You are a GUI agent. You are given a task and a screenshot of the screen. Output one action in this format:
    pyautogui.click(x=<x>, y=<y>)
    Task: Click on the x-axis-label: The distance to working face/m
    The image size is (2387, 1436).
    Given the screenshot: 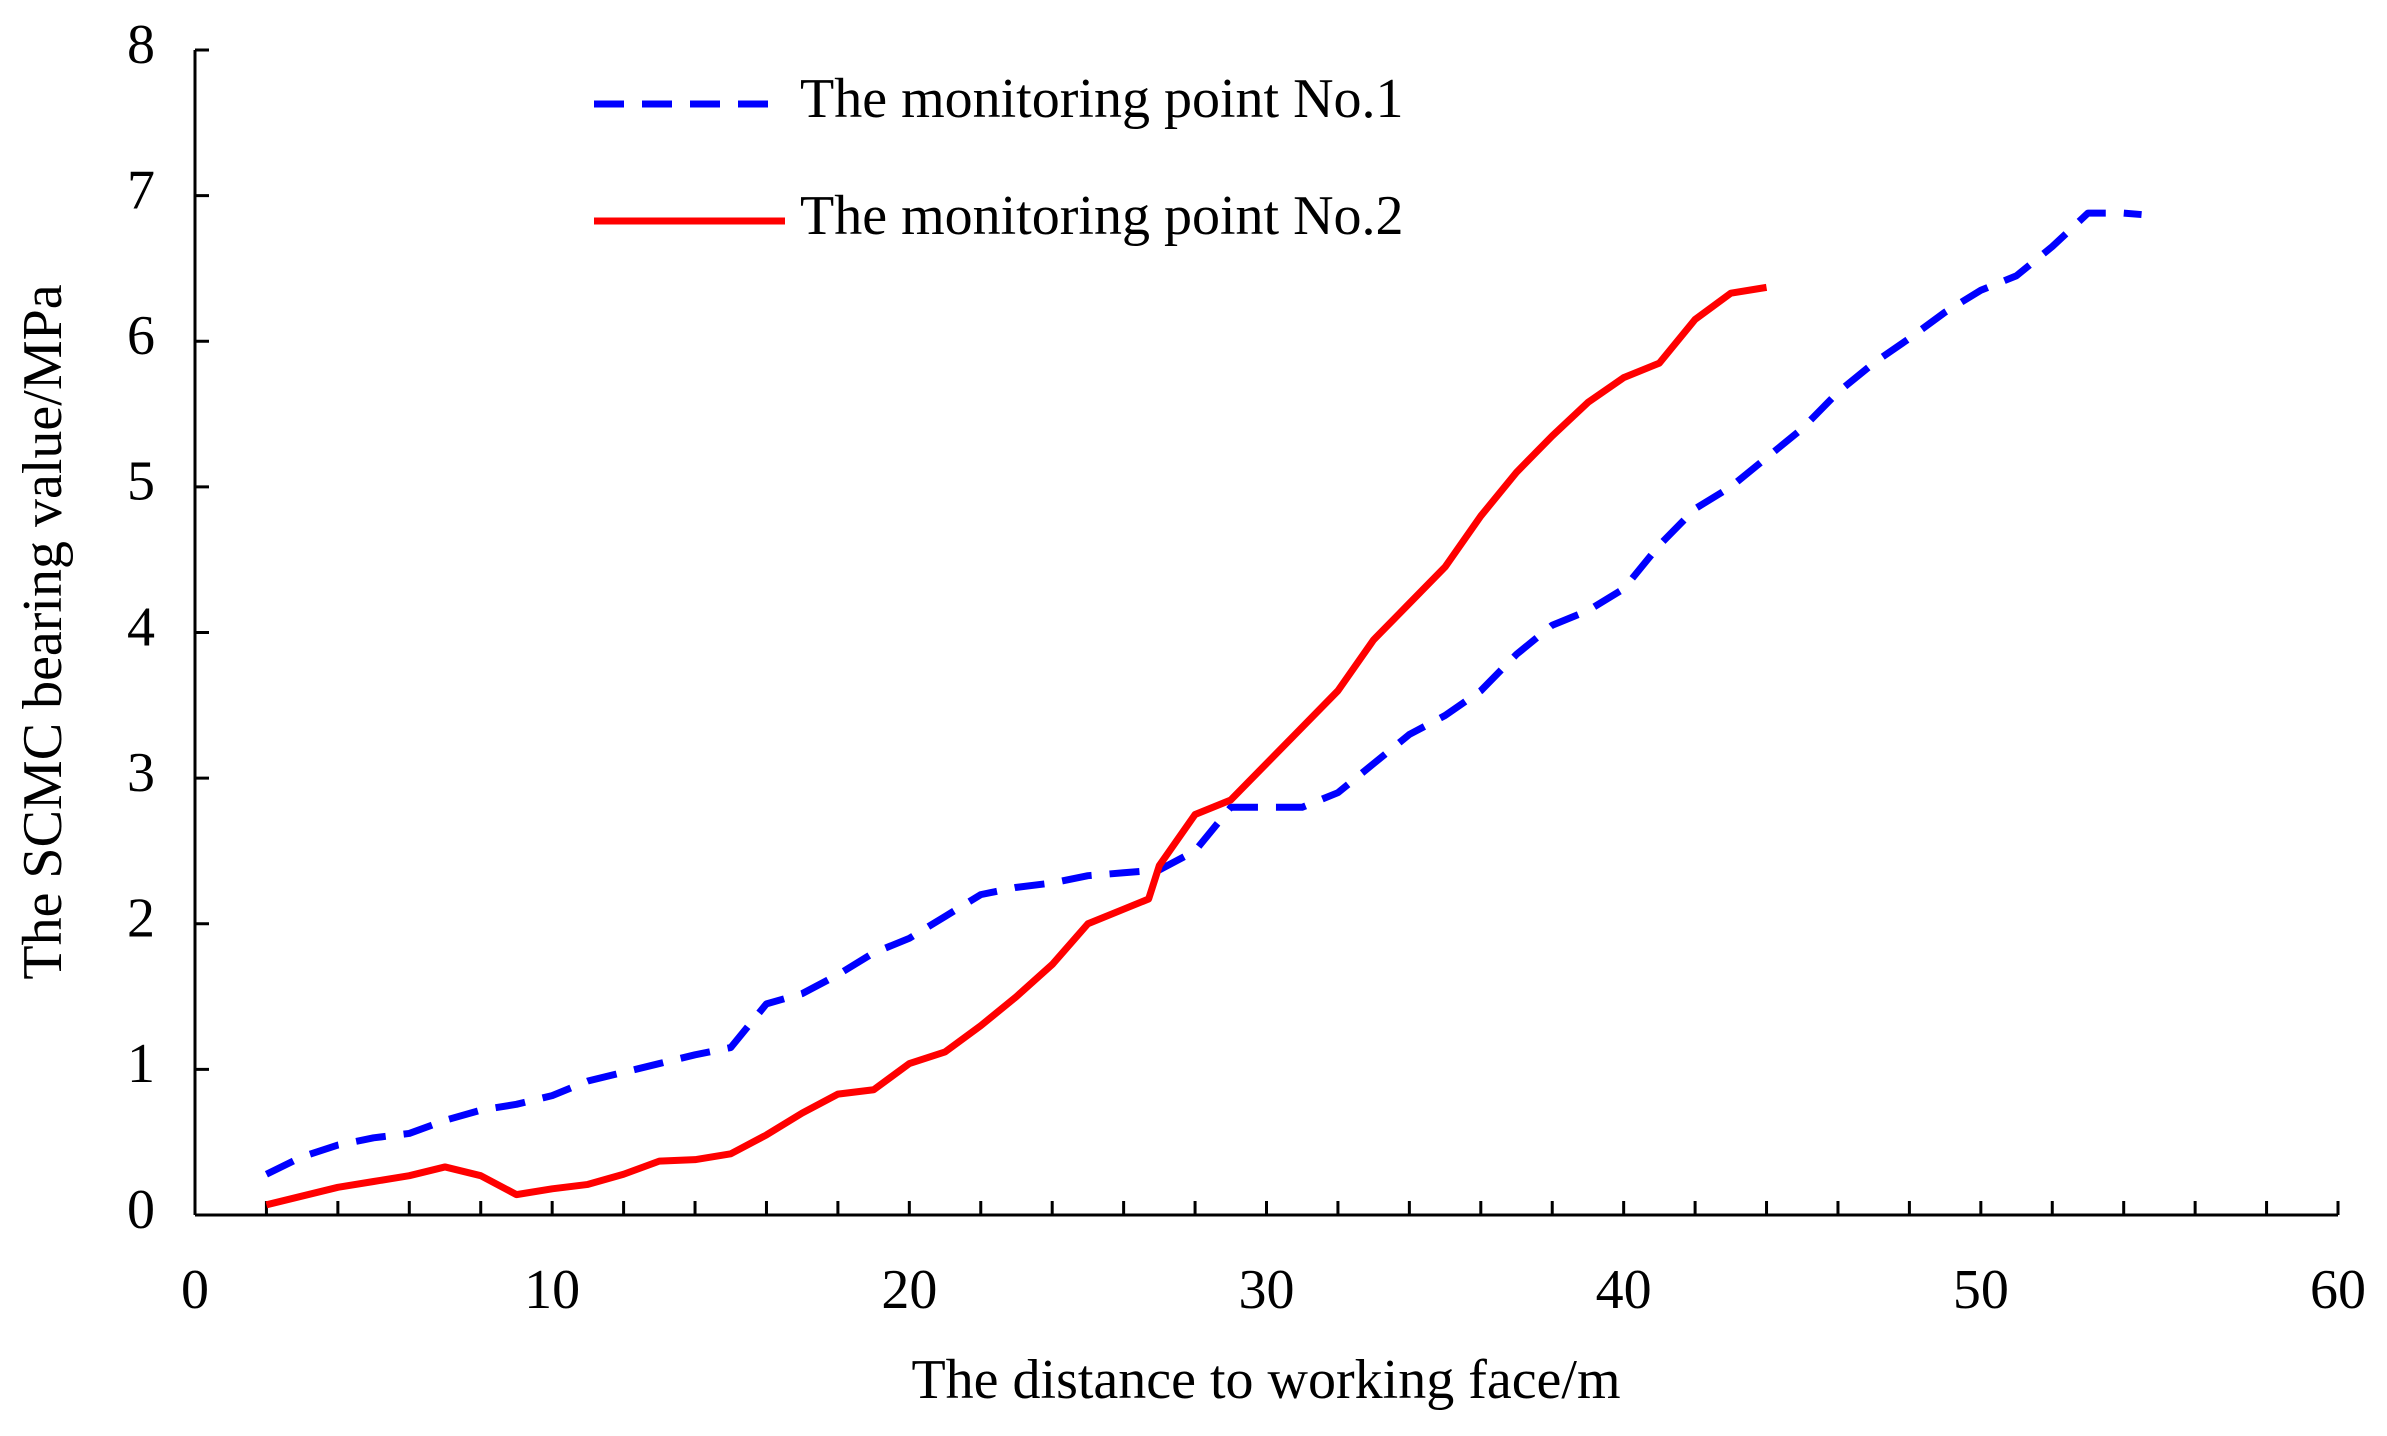 What is the action you would take?
    pyautogui.click(x=1265, y=1380)
    